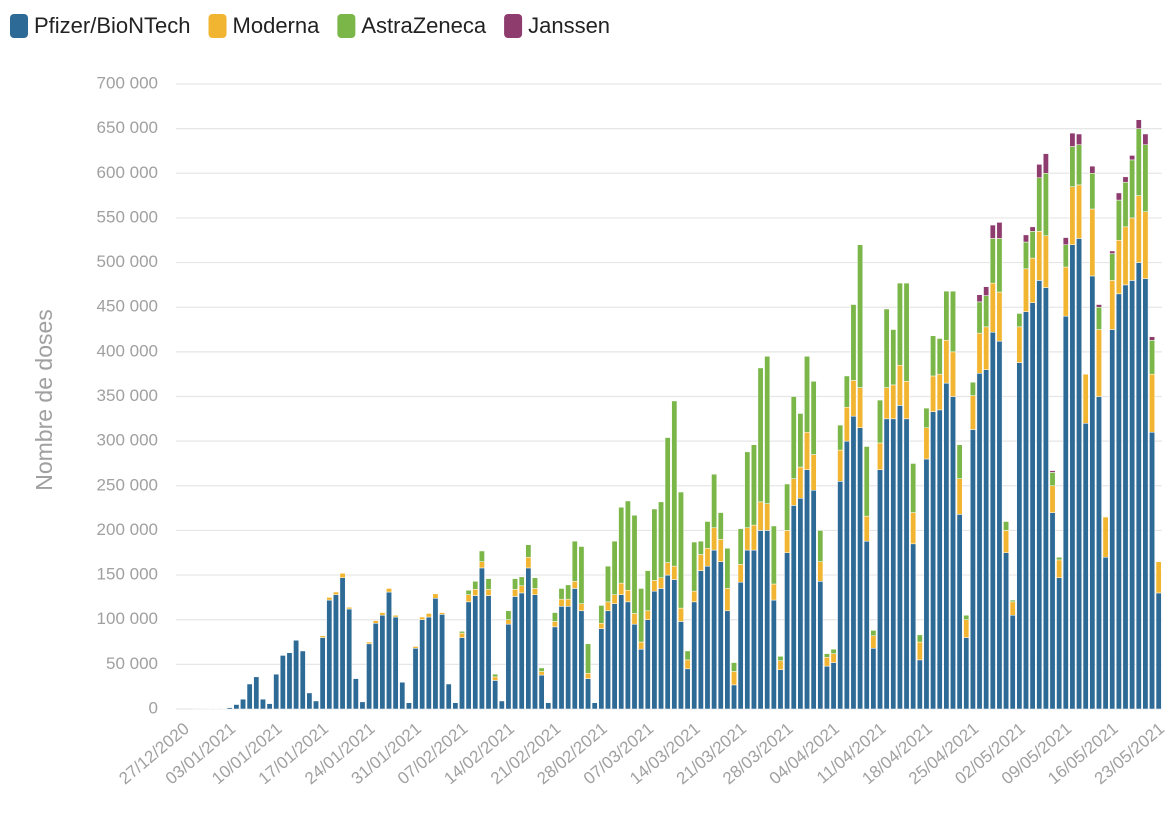 The width and height of the screenshot is (1170, 824). Describe the element at coordinates (127, 350) in the screenshot. I see `y-tick-label: 400 000` at that location.